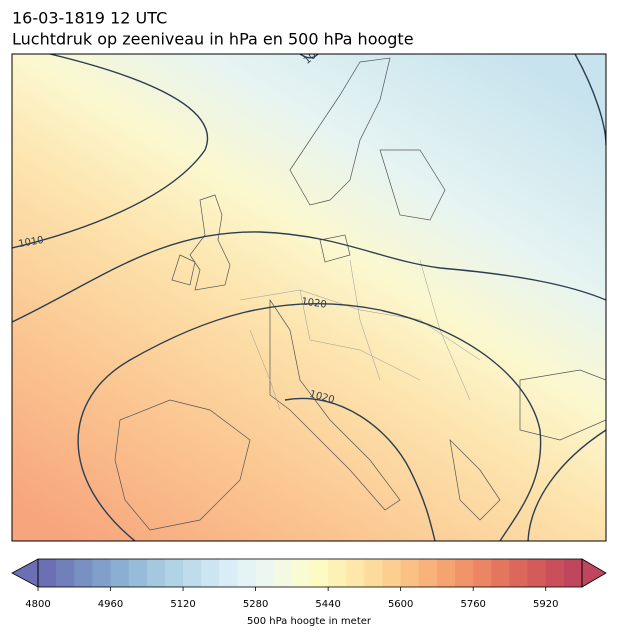  Describe the element at coordinates (37, 604) in the screenshot. I see `colorbar-tick-label: 4800` at that location.